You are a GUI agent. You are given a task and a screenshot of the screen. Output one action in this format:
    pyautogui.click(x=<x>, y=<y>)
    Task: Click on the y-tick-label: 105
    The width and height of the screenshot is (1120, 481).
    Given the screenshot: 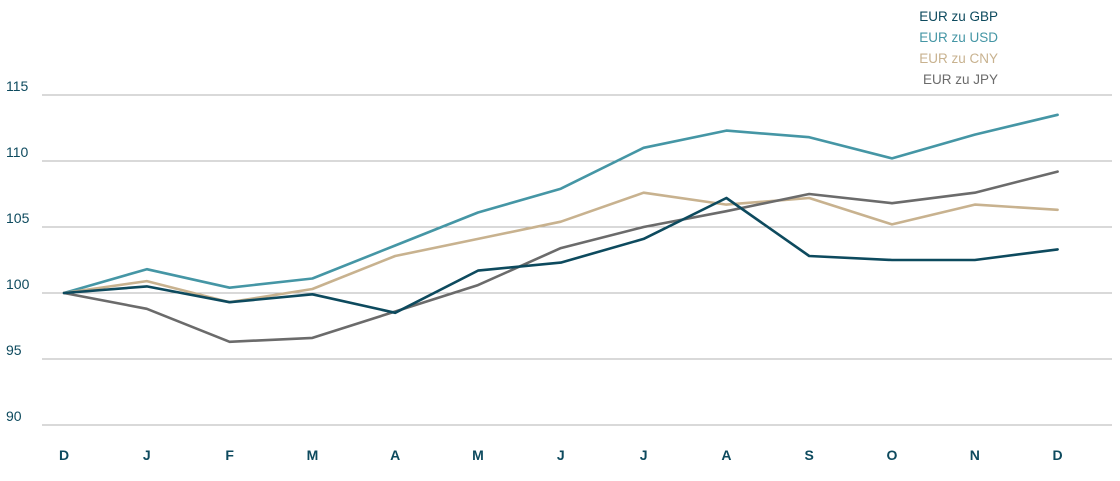 What is the action you would take?
    pyautogui.click(x=18, y=218)
    